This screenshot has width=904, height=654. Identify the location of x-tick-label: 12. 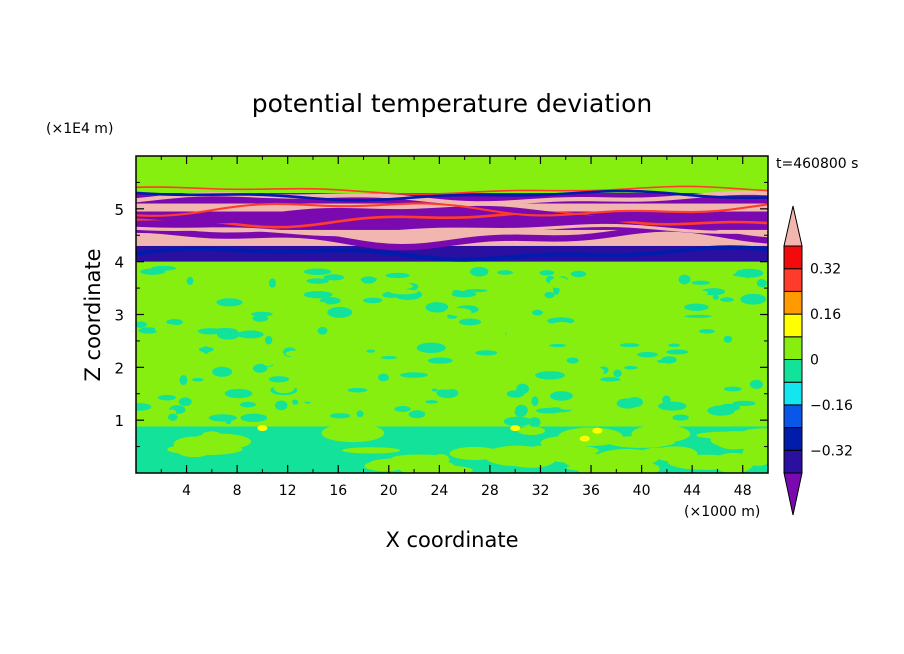
(288, 491).